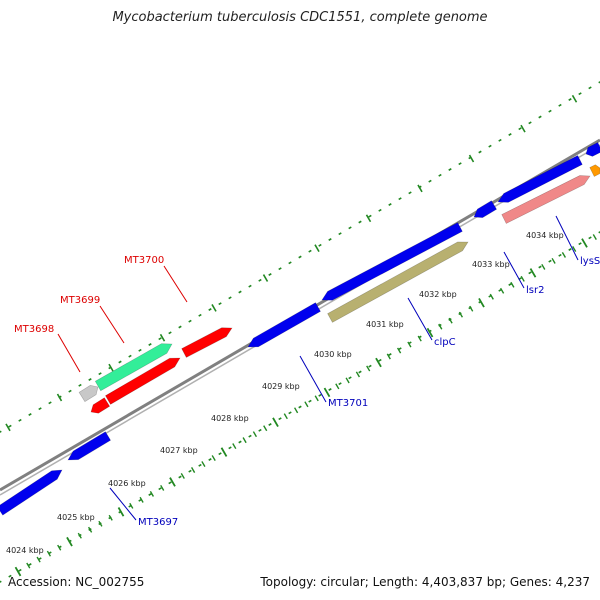  Describe the element at coordinates (546, 199) in the screenshot. I see `gene-arrow-pink` at that location.